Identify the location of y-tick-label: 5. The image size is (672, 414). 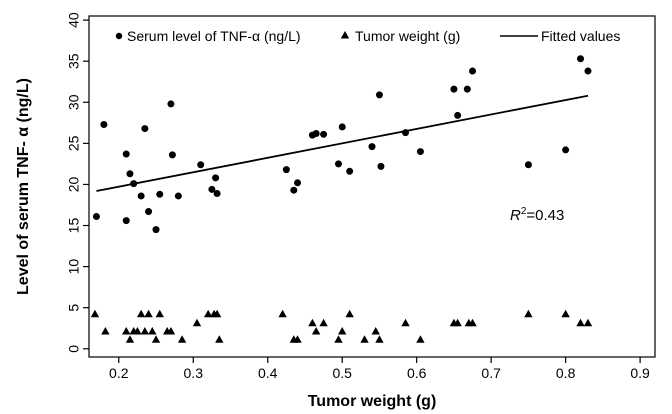
(74, 308).